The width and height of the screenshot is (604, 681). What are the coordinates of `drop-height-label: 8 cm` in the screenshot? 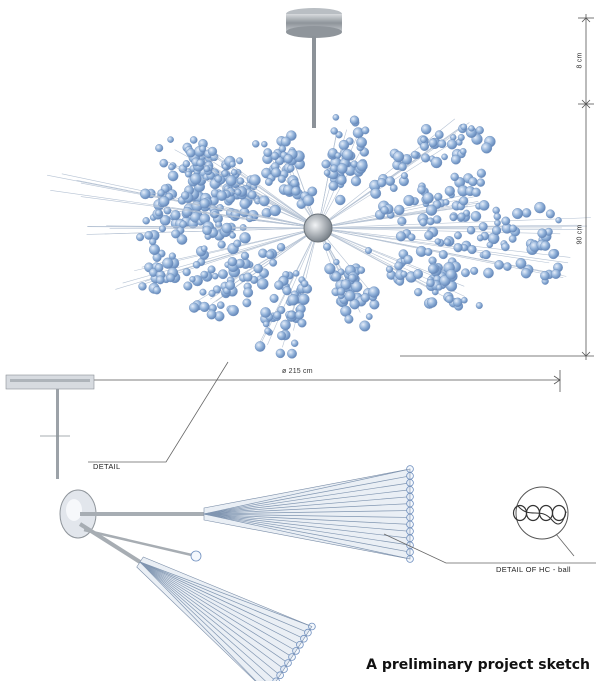 It's located at (580, 60).